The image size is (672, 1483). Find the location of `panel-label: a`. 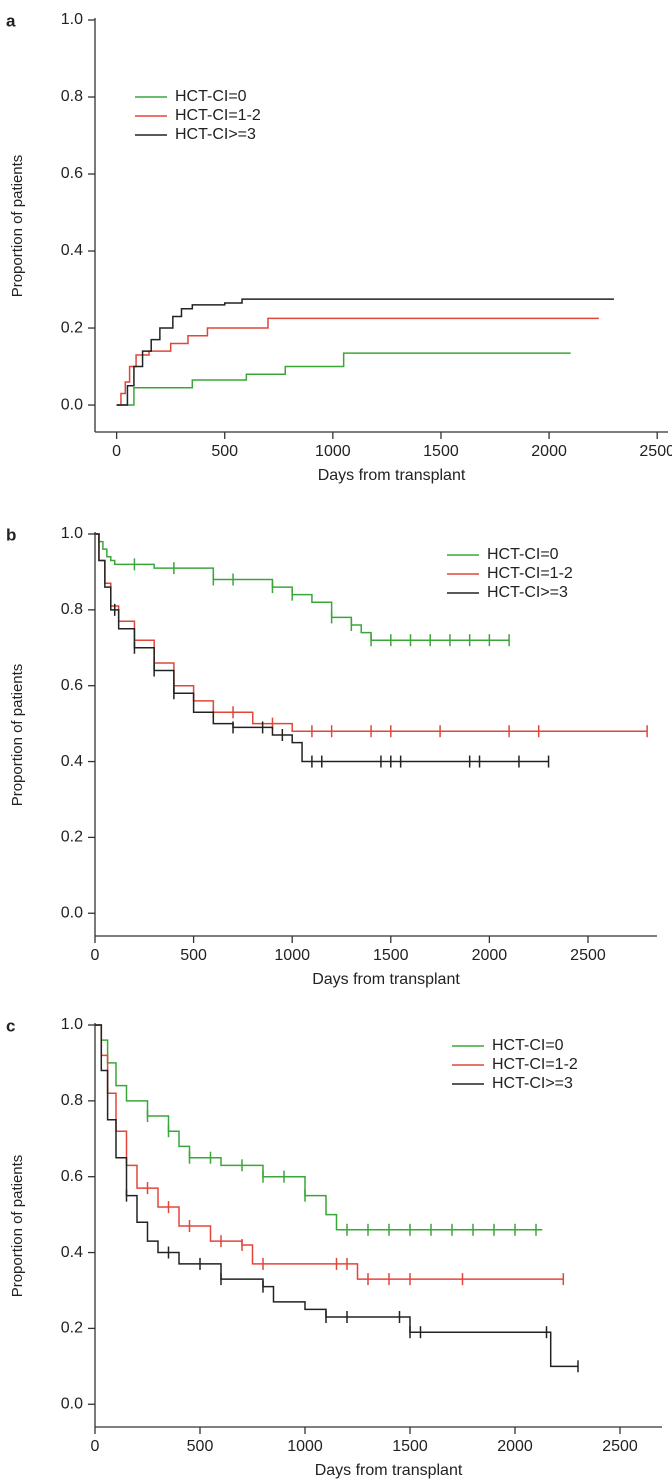

panel-label: a is located at coordinates (11, 20).